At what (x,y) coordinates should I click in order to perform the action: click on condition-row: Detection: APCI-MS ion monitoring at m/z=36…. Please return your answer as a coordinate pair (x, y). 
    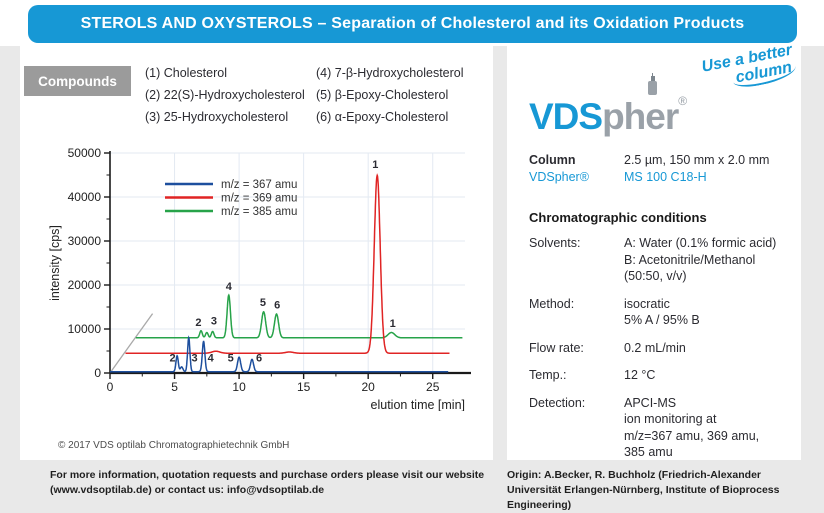
    Looking at the image, I should click on (658, 428).